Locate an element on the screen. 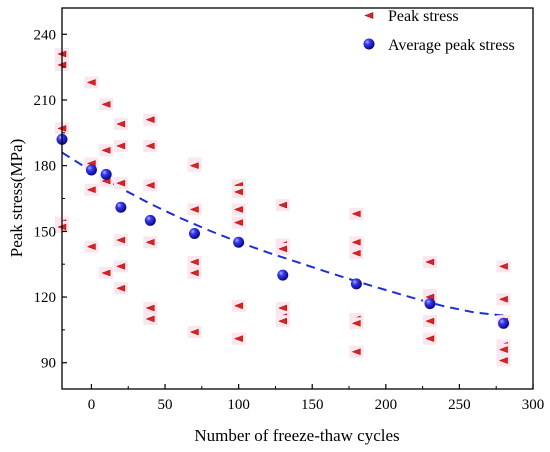 This screenshot has width=550, height=452. y-tick-label: 90 is located at coordinates (48, 364).